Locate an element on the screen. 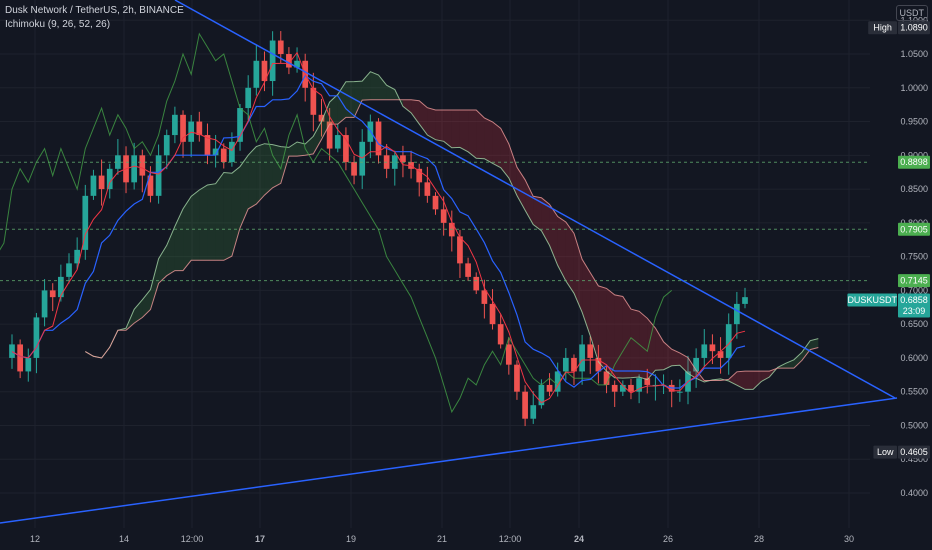 The height and width of the screenshot is (550, 932). y-tick-label: 0.9500 is located at coordinates (914, 122).